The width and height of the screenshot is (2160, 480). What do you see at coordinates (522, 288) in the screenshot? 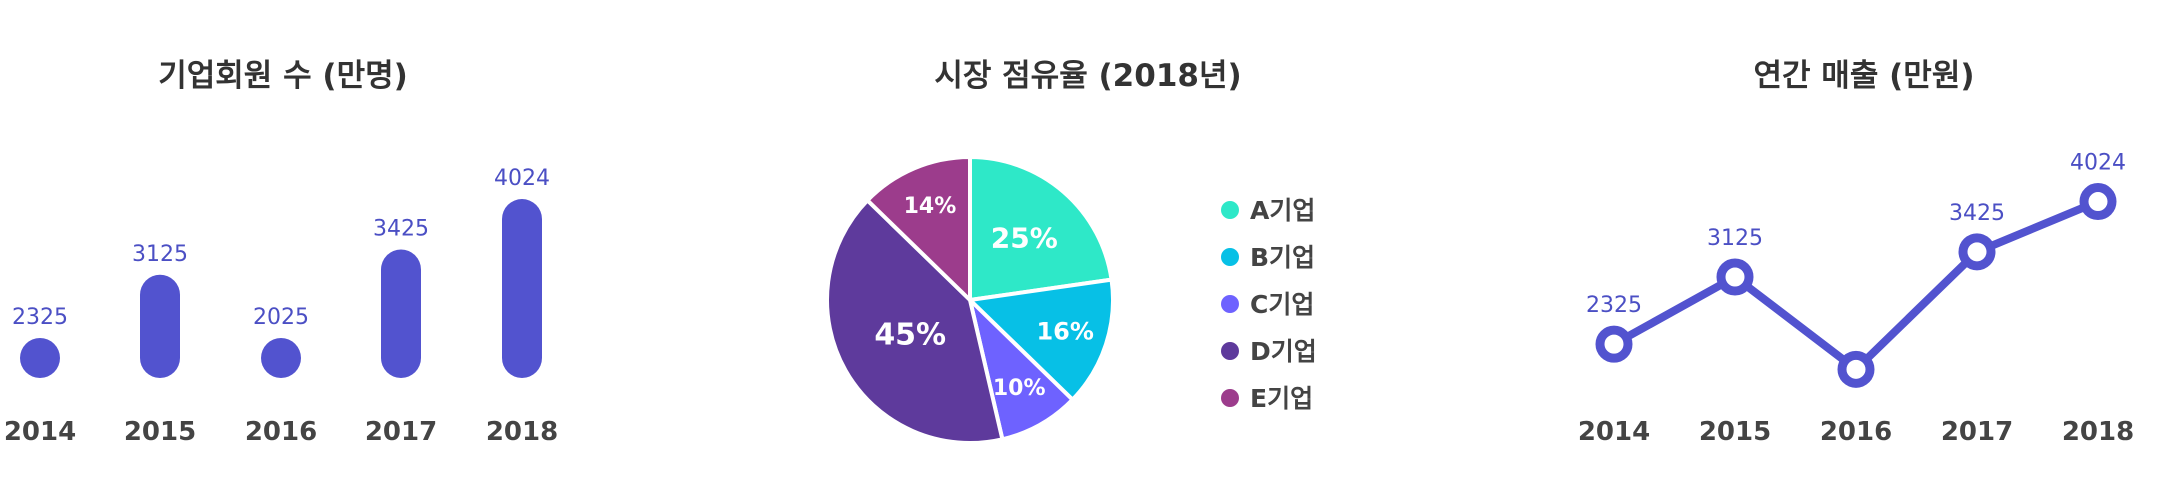
I see `bar-2018` at bounding box center [522, 288].